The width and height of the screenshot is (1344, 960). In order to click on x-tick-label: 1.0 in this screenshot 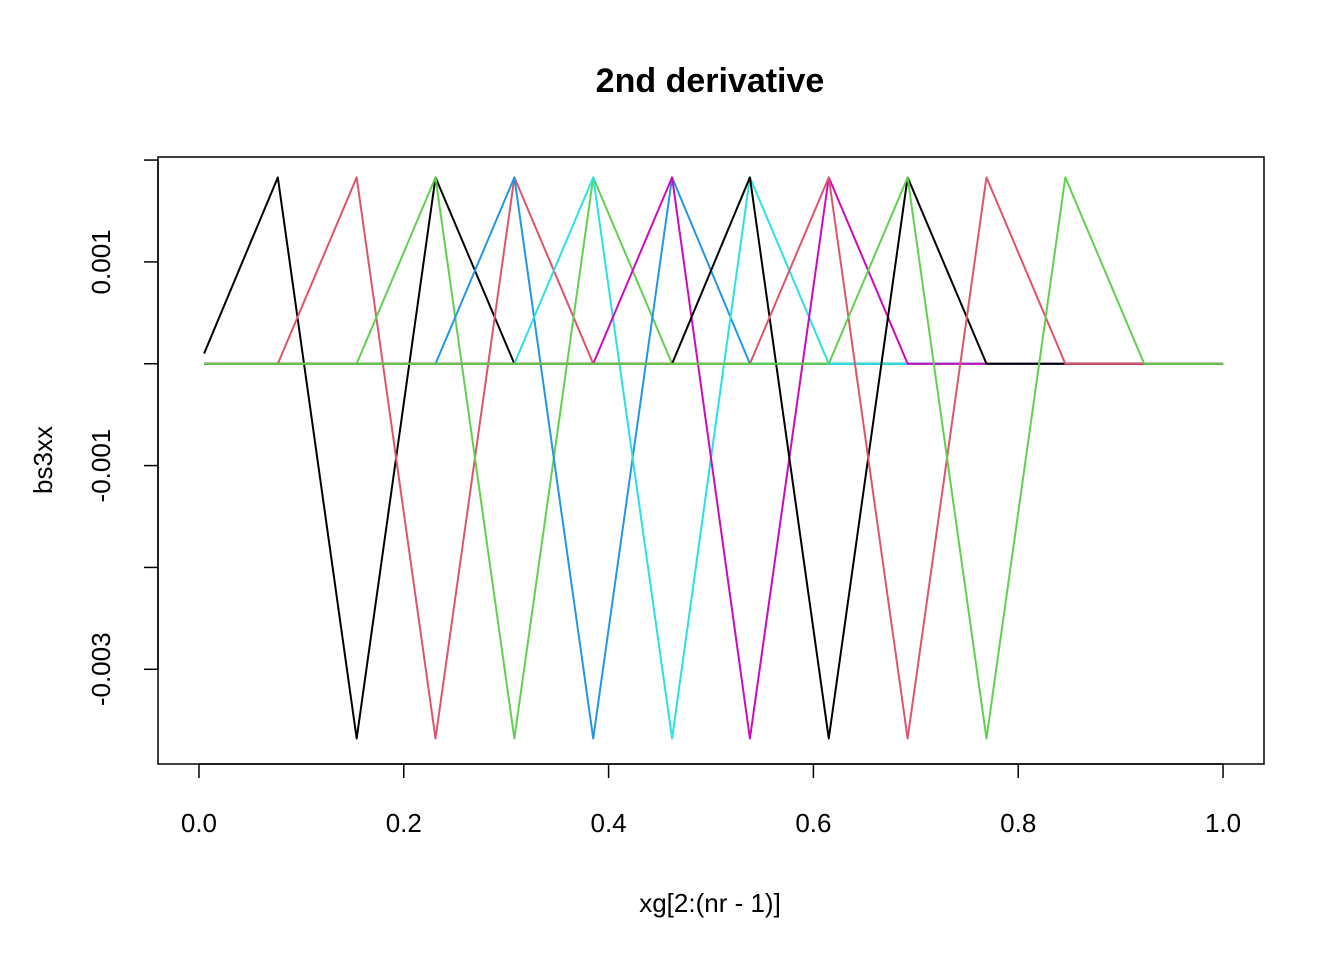, I will do `click(1223, 823)`.